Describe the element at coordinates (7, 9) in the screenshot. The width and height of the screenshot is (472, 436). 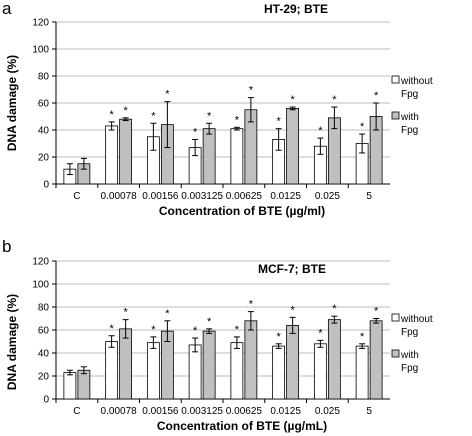
I see `panel-letter: a` at that location.